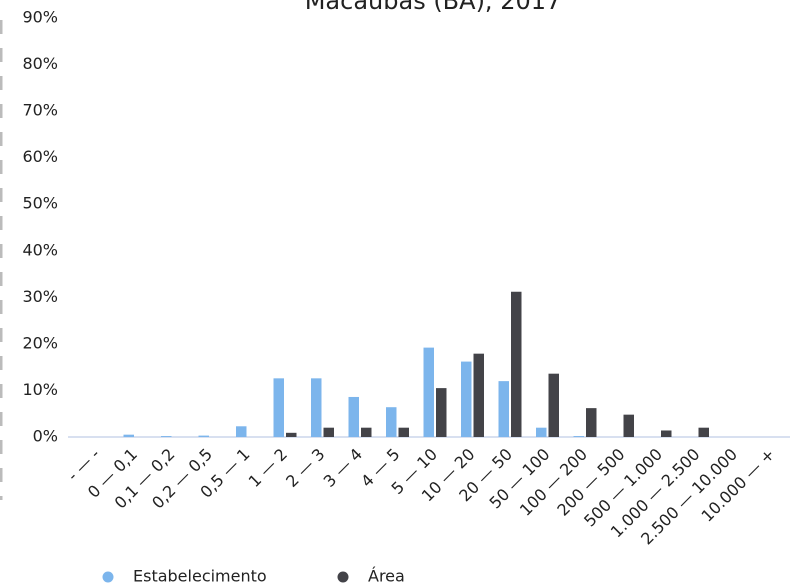 This screenshot has height=587, width=790. What do you see at coordinates (40, 296) in the screenshot?
I see `y-tick-label: 30%` at bounding box center [40, 296].